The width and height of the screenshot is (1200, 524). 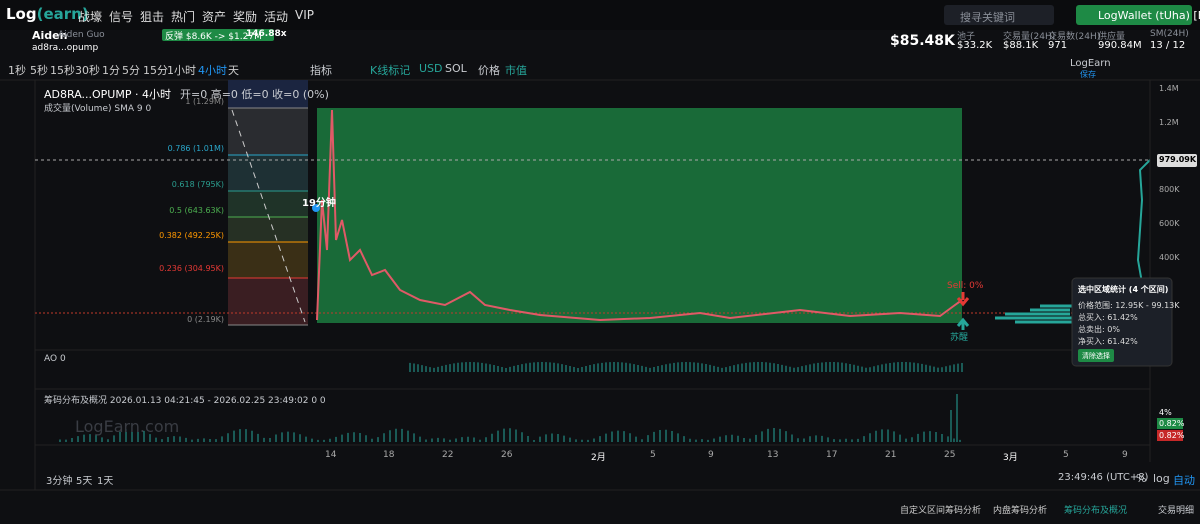 I want to click on stat-label: 交易数(24H), so click(x=1074, y=37).